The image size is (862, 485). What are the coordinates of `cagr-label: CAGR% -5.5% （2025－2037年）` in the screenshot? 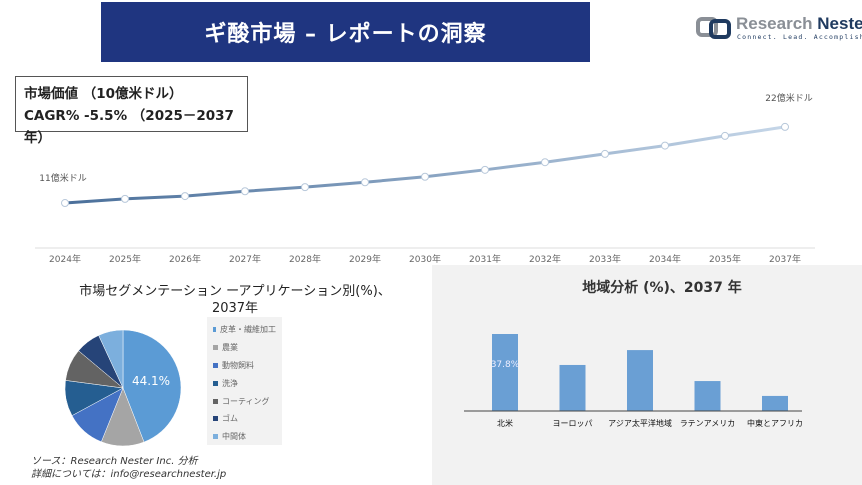 It's located at (129, 127).